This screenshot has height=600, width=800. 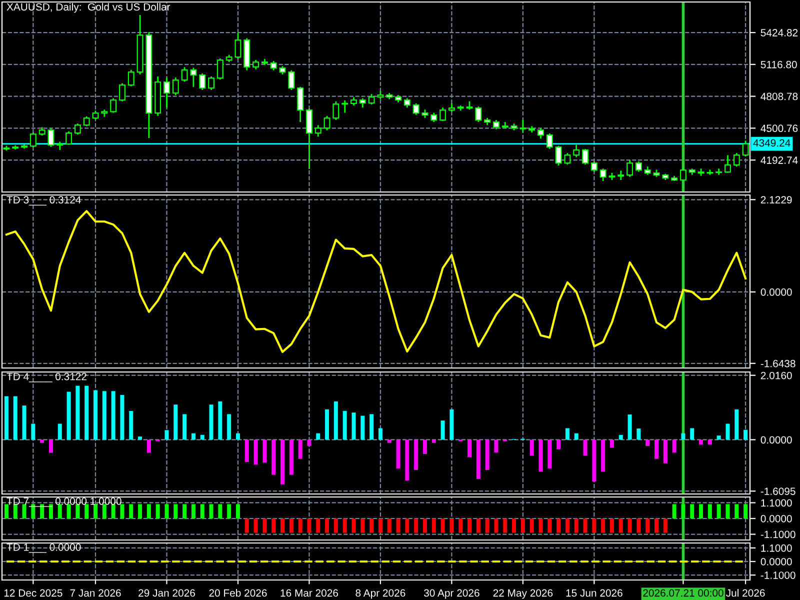 What do you see at coordinates (779, 160) in the screenshot?
I see `y-tick-label: 4192.74` at bounding box center [779, 160].